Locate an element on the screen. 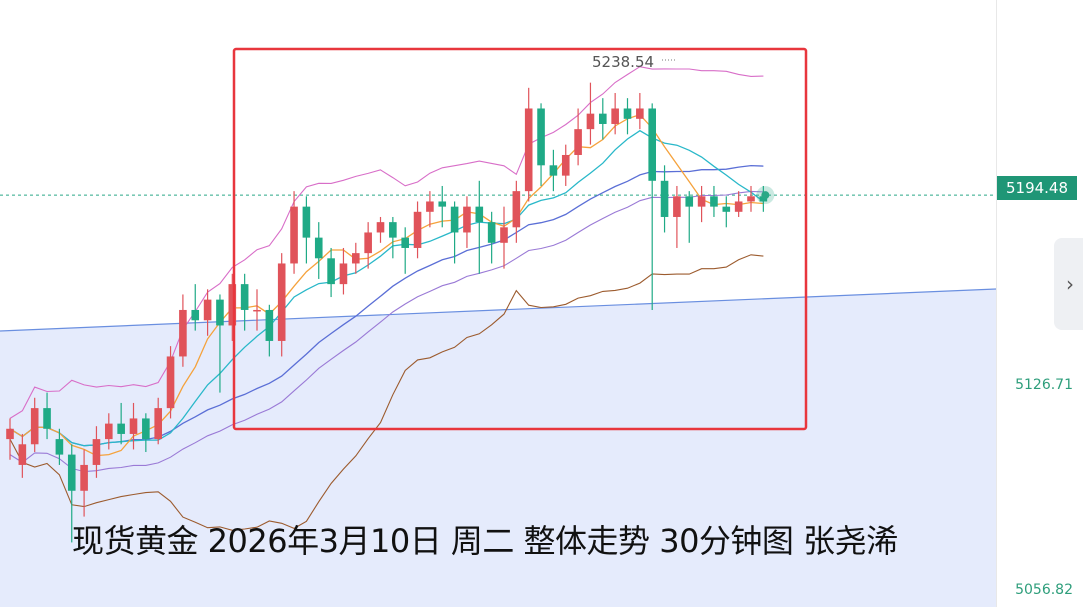 This screenshot has height=607, width=1083. peak-price-label: 5238.54 is located at coordinates (623, 62).